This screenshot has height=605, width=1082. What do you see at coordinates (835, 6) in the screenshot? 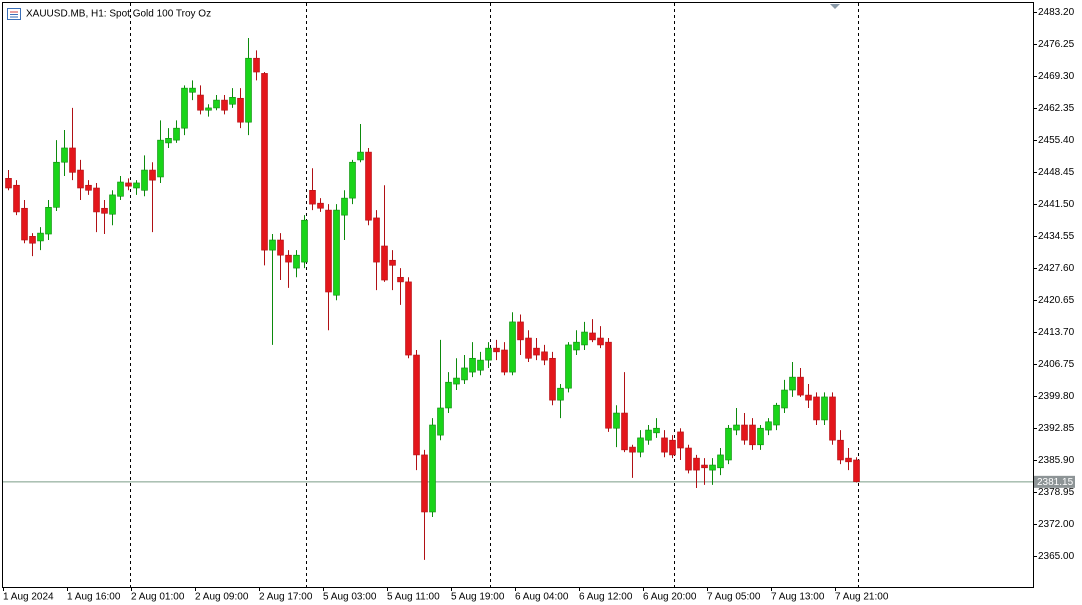
I see `shift-marker` at bounding box center [835, 6].